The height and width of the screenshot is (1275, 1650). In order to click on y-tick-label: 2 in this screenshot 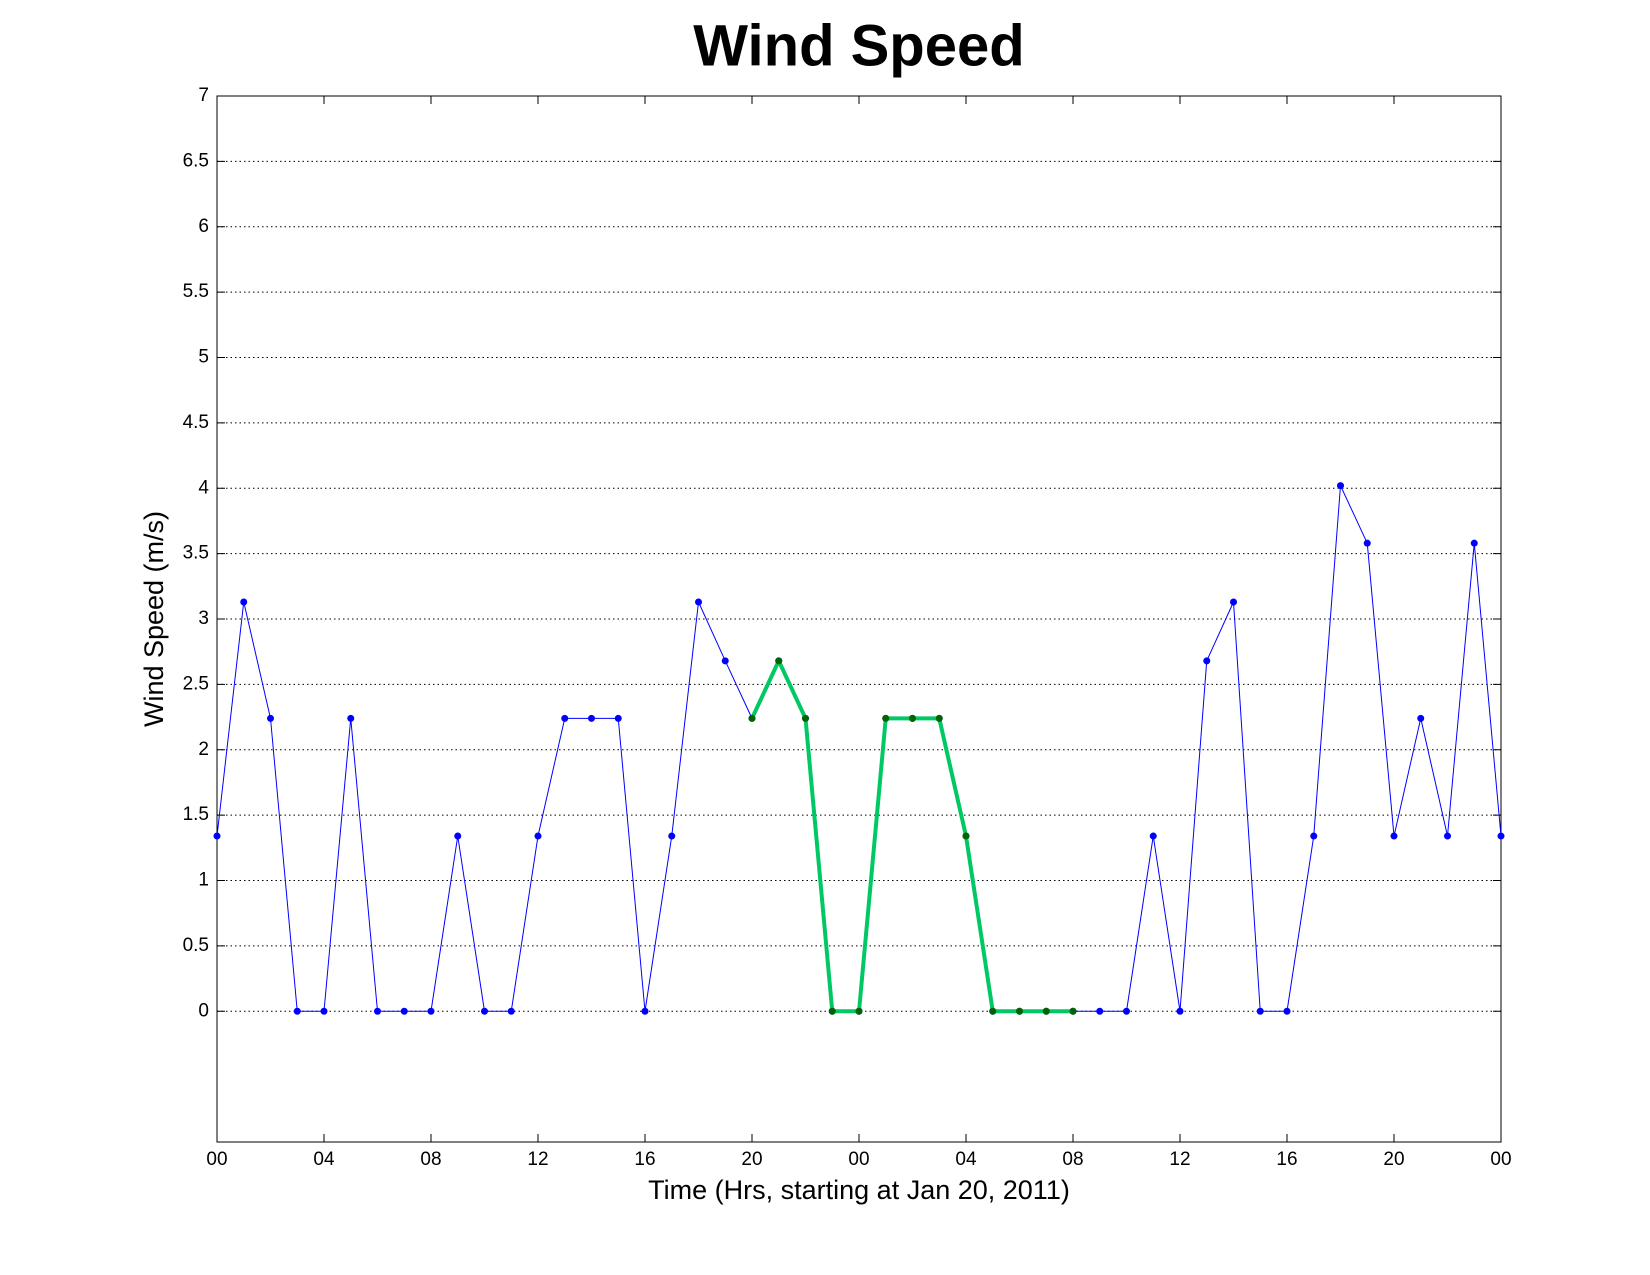, I will do `click(203, 749)`.